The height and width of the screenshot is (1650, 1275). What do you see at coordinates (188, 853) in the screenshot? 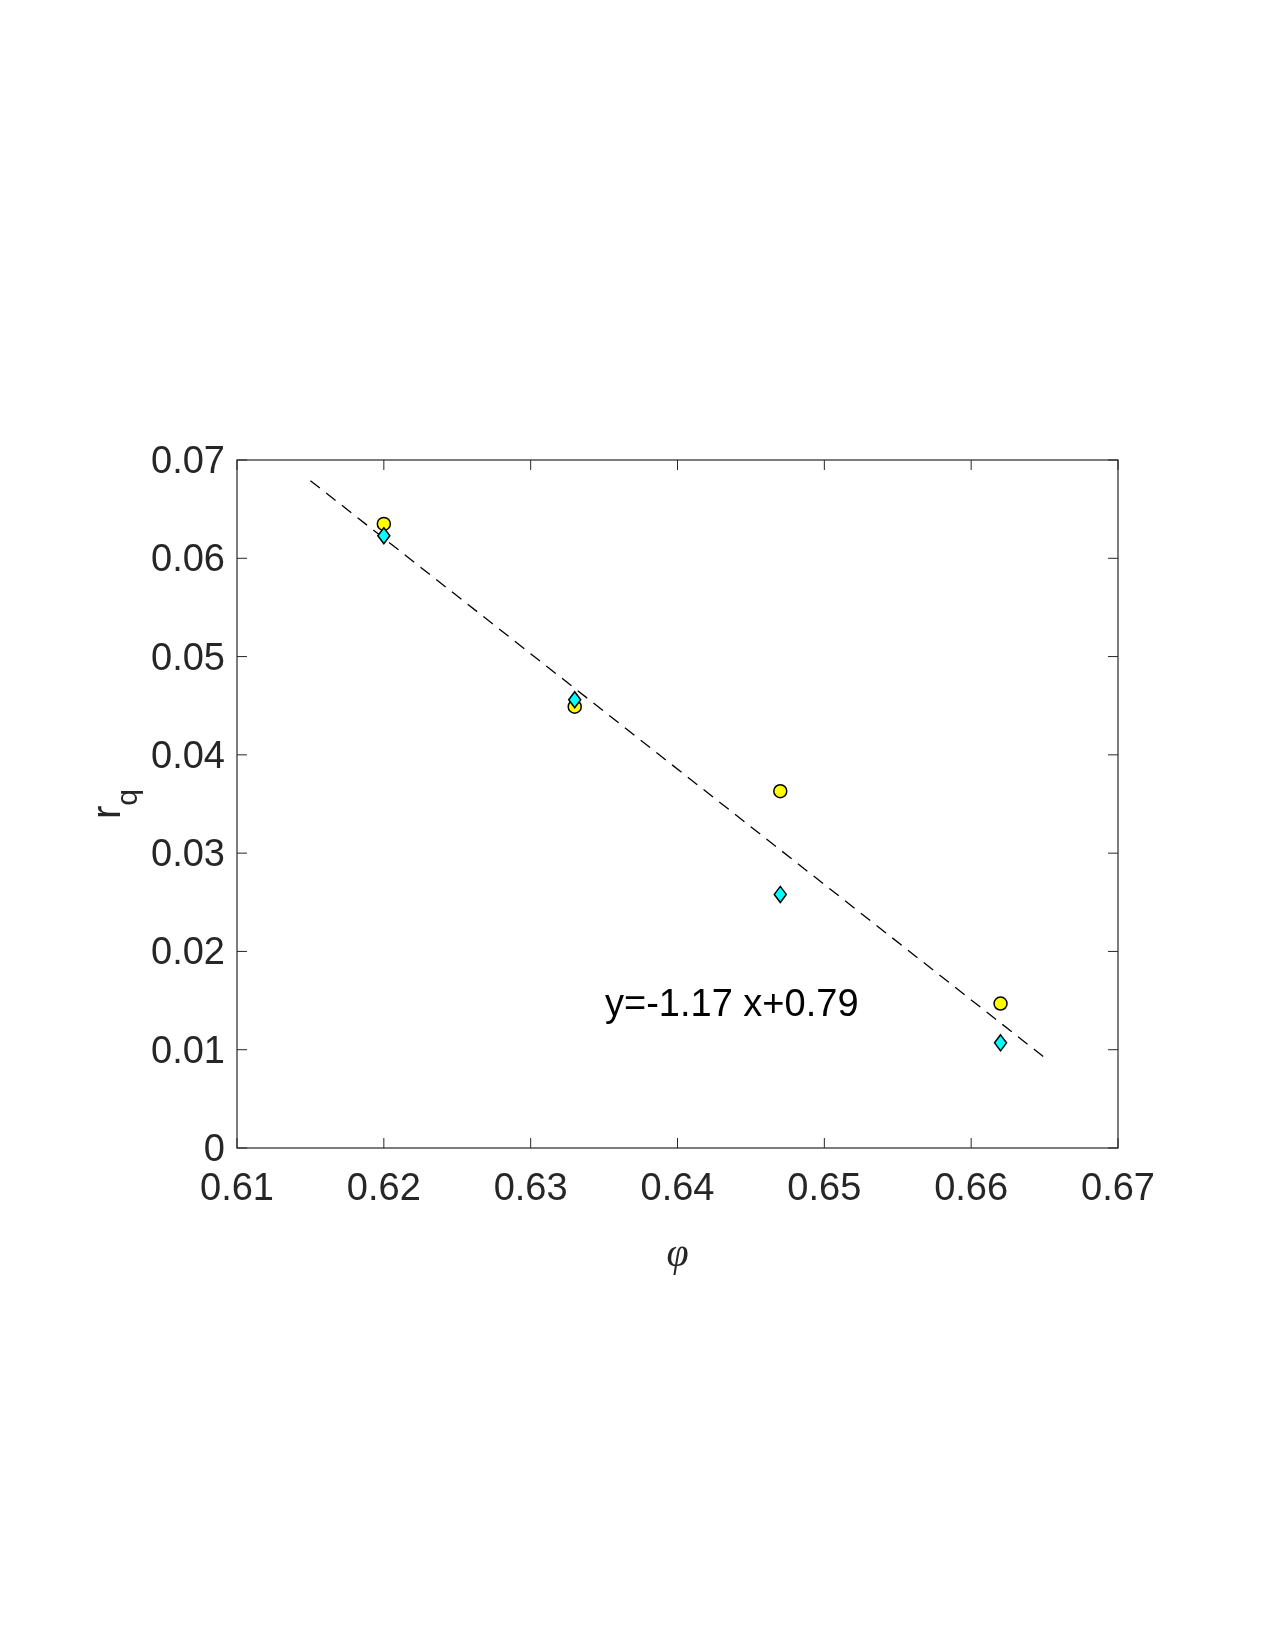
I see `y-tick-label: 0.03` at bounding box center [188, 853].